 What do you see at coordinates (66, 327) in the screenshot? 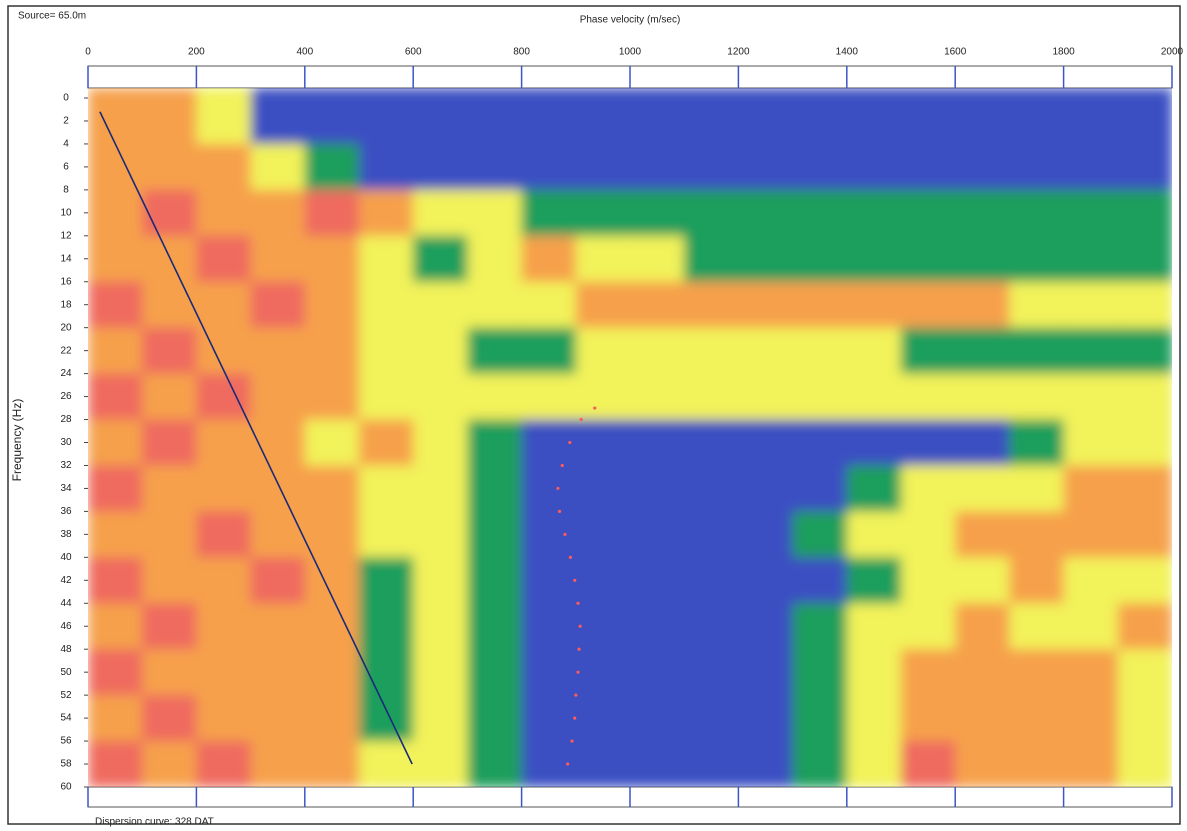
I see `y-tick-label: 20` at bounding box center [66, 327].